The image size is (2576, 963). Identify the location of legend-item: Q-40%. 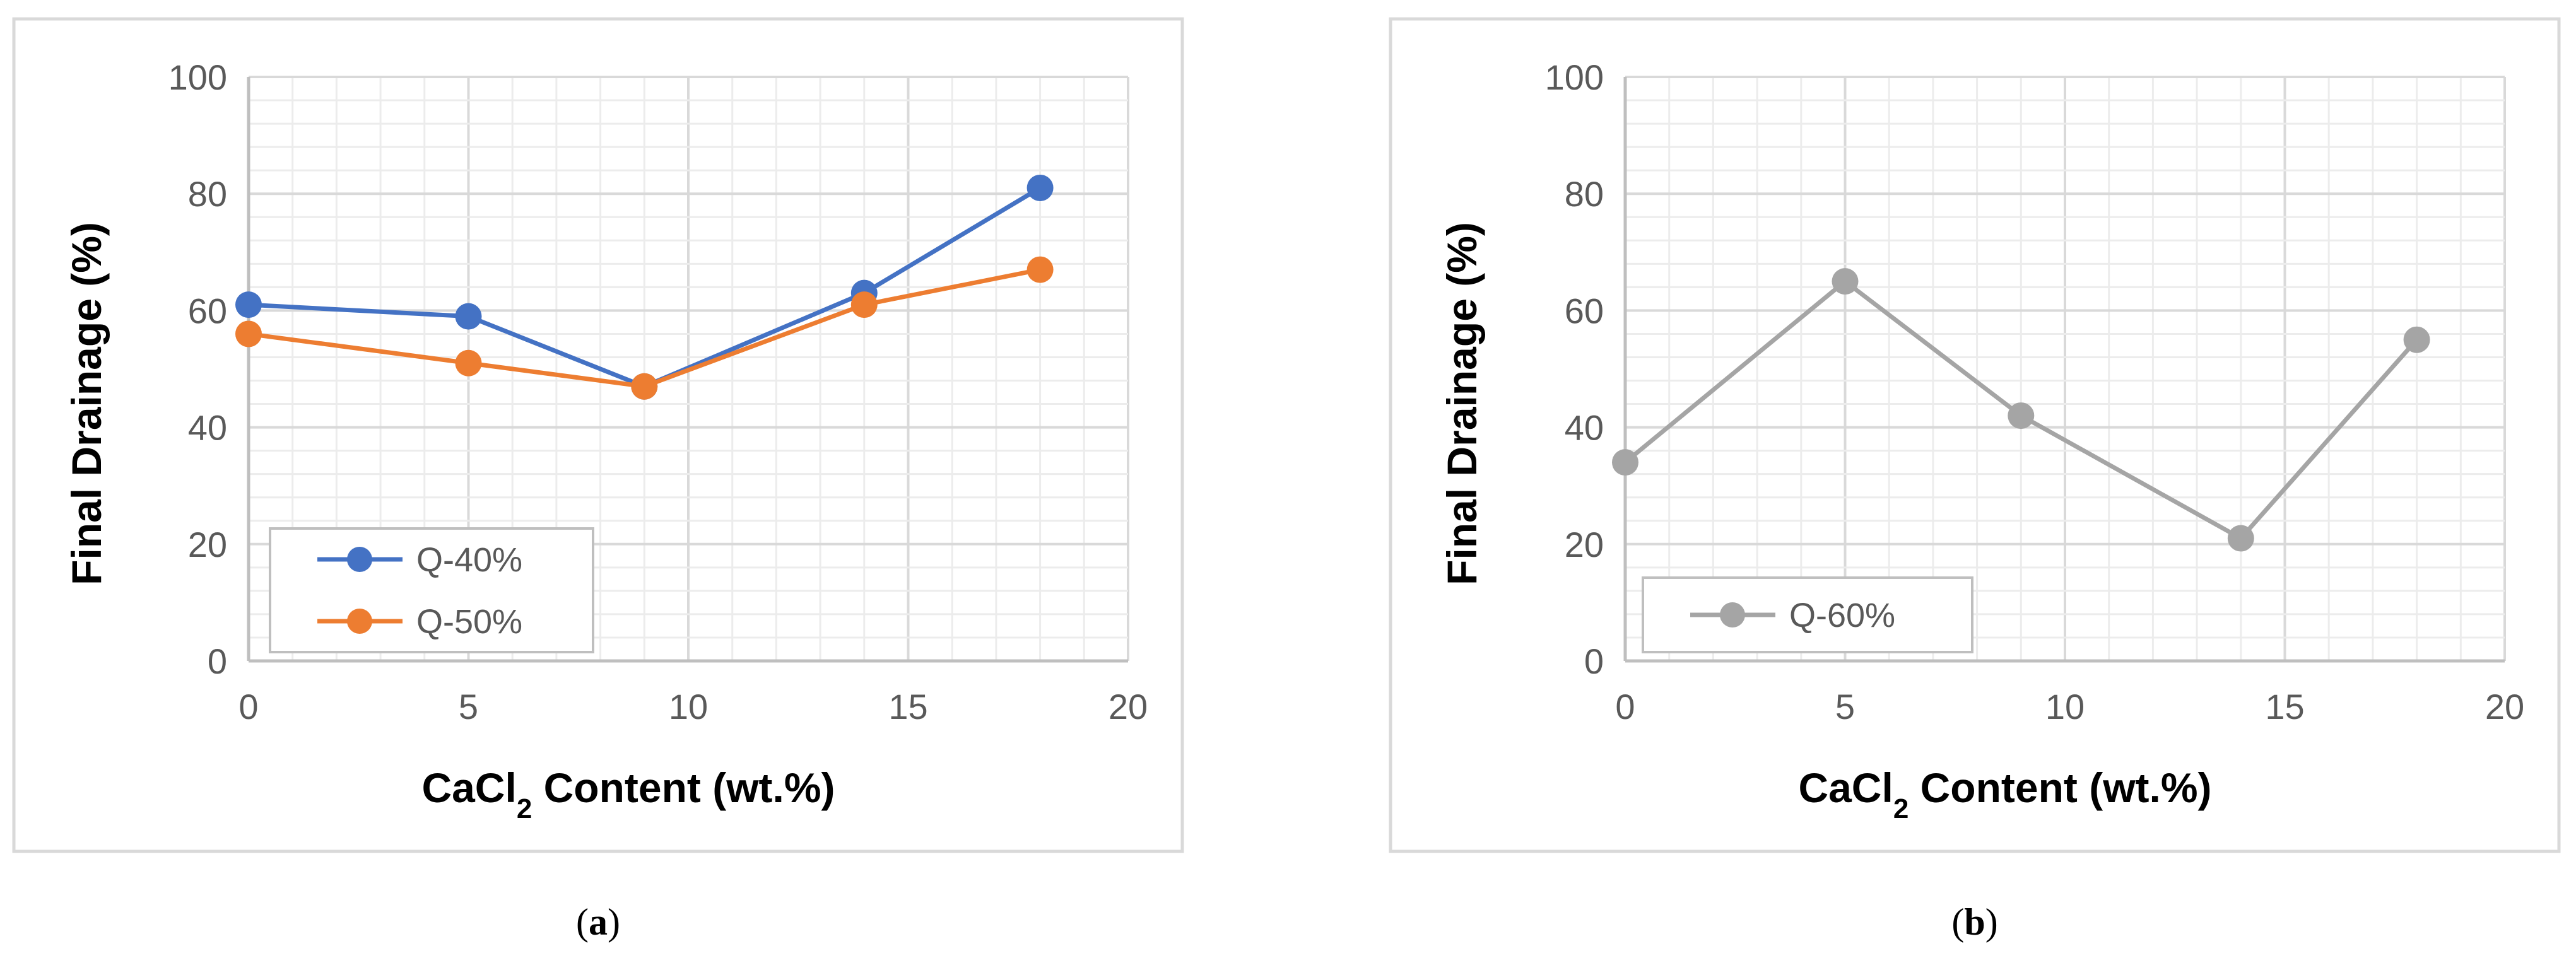
(419, 560).